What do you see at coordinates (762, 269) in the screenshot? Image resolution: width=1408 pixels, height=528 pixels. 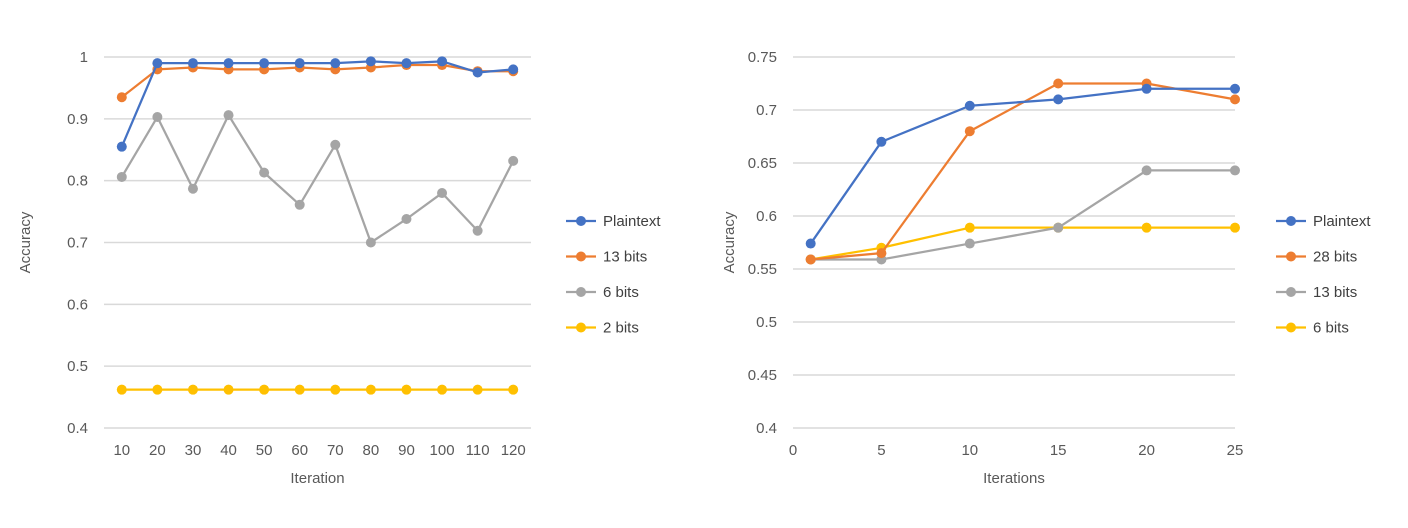 I see `y-tick-label: 0.55` at bounding box center [762, 269].